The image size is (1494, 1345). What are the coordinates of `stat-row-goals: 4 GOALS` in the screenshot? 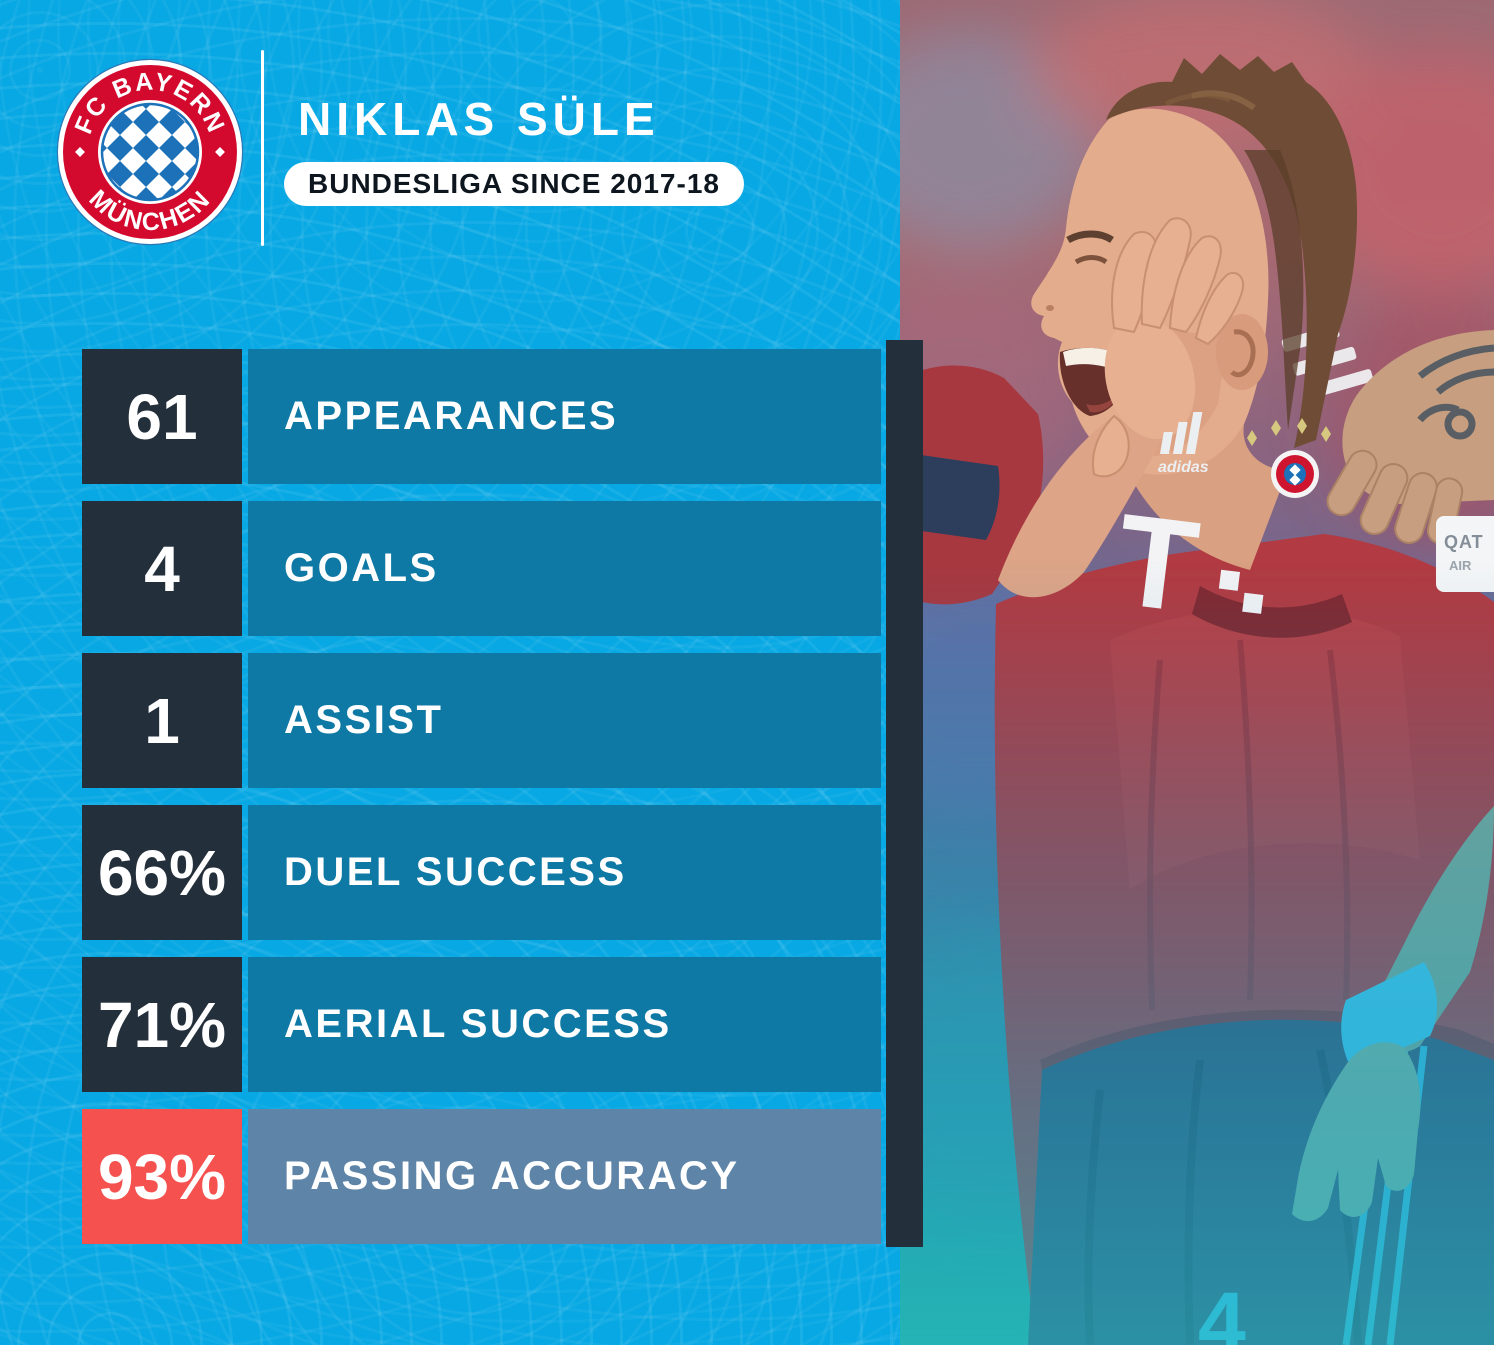 It's located at (481, 568).